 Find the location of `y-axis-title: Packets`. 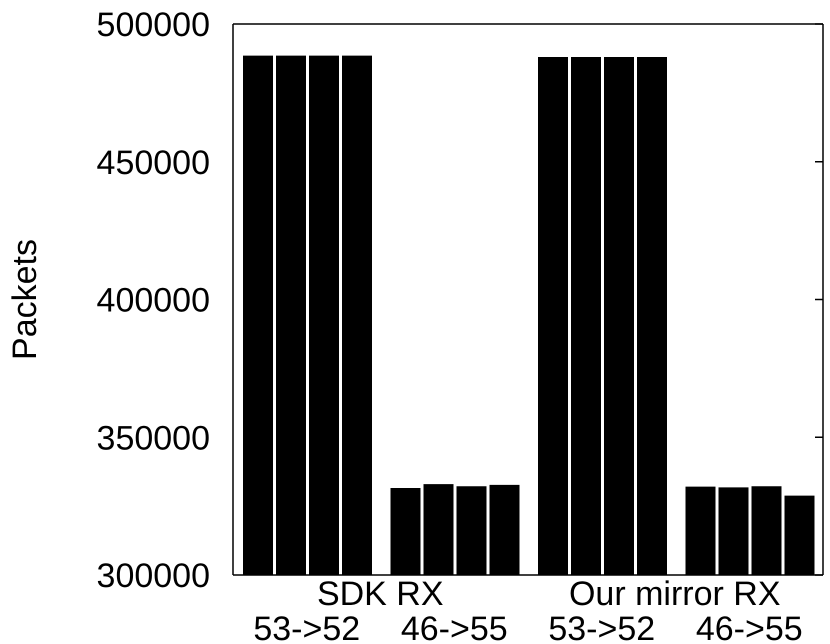

y-axis-title: Packets is located at coordinates (25, 299).